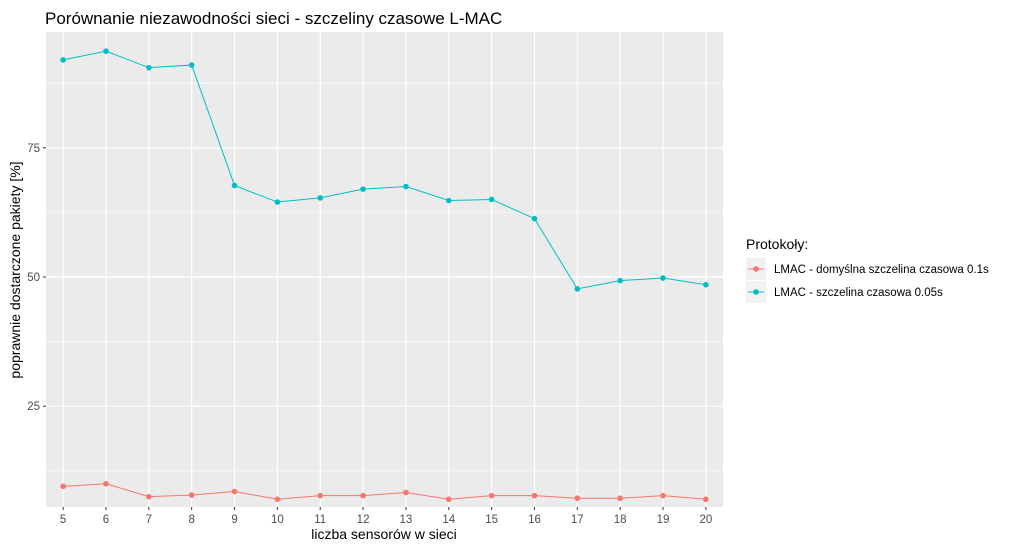  What do you see at coordinates (106, 520) in the screenshot?
I see `x-tick-label: 6` at bounding box center [106, 520].